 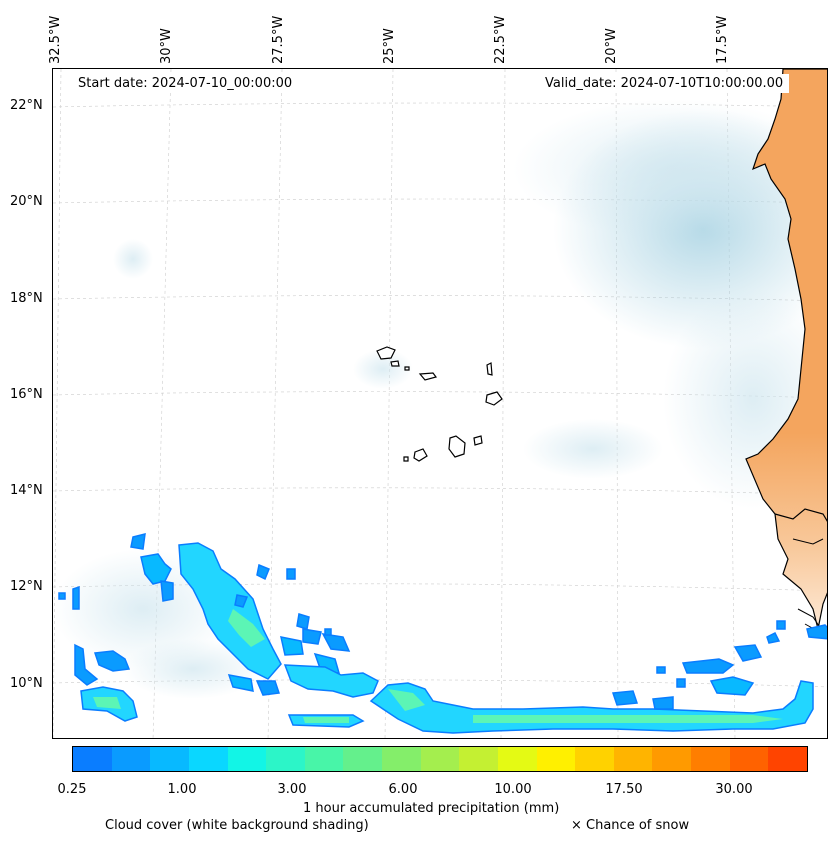 I want to click on lat-tick-12n: 12°N, so click(x=26, y=586).